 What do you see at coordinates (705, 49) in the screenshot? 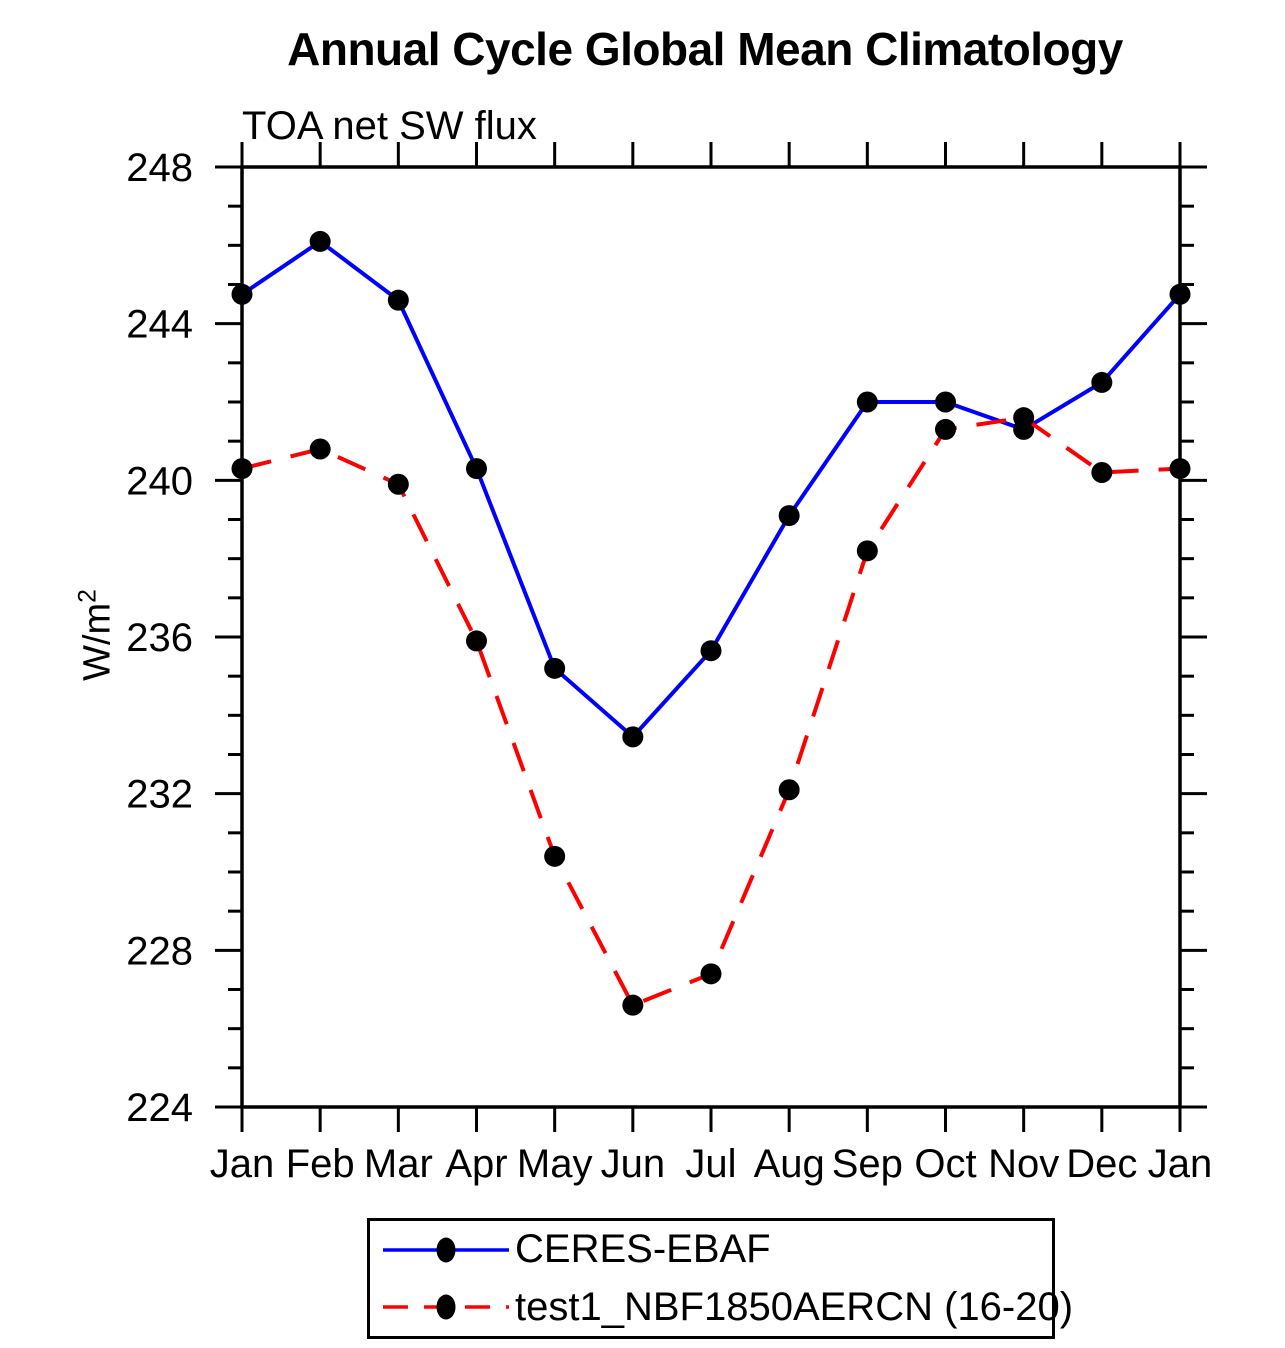
I see `chart-title: Annual Cycle Global Mean Climatology` at bounding box center [705, 49].